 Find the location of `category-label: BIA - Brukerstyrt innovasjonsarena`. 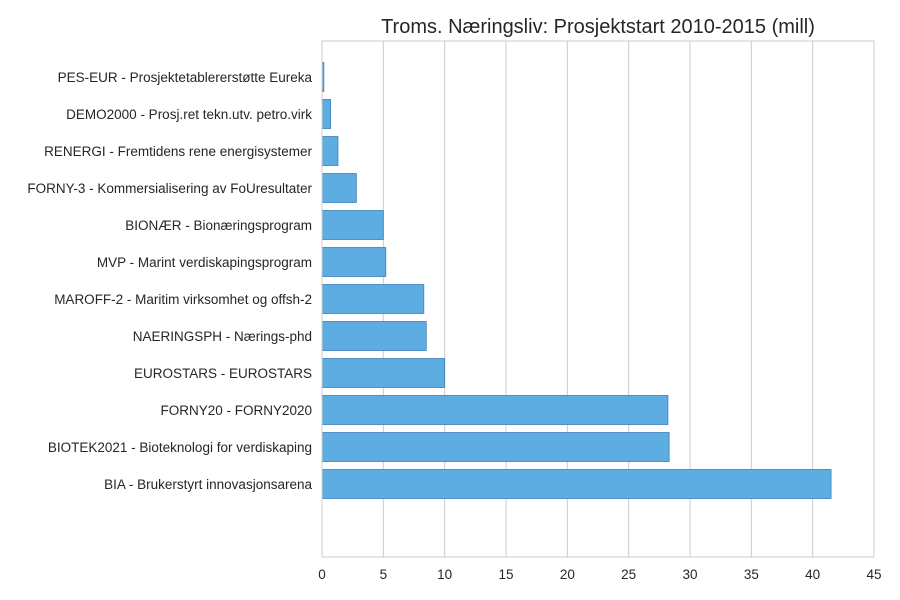

category-label: BIA - Brukerstyrt innovasjonsarena is located at coordinates (208, 484).